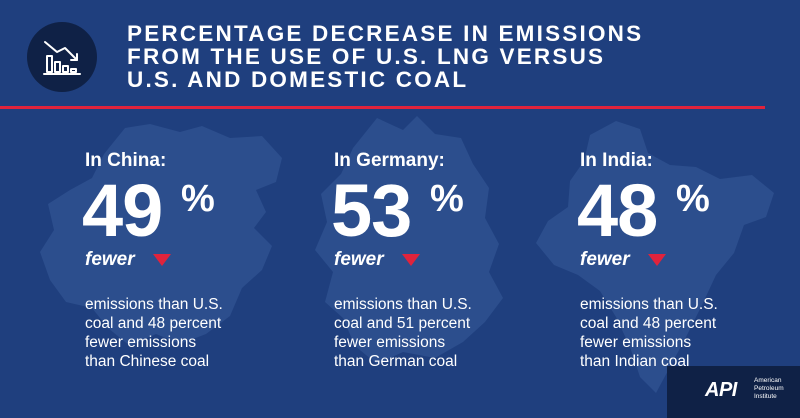 Image resolution: width=800 pixels, height=418 pixels. I want to click on declining-bar-chart-icon, so click(62, 58).